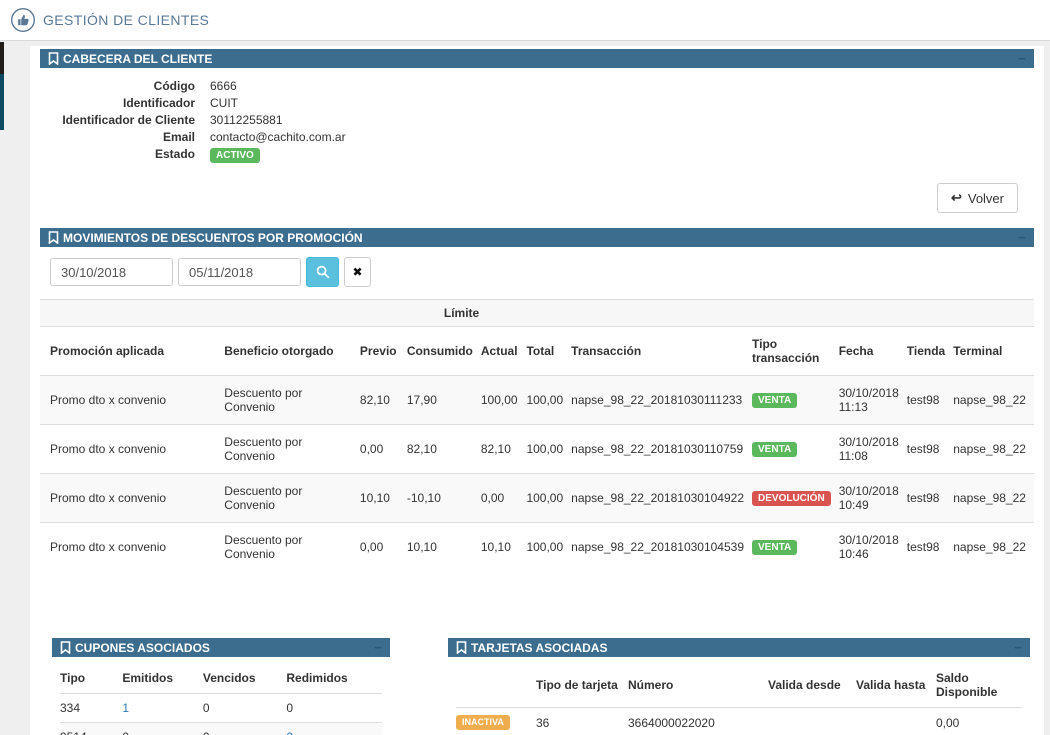 The image size is (1050, 735). I want to click on col-tipo: Tipo, so click(91, 678).